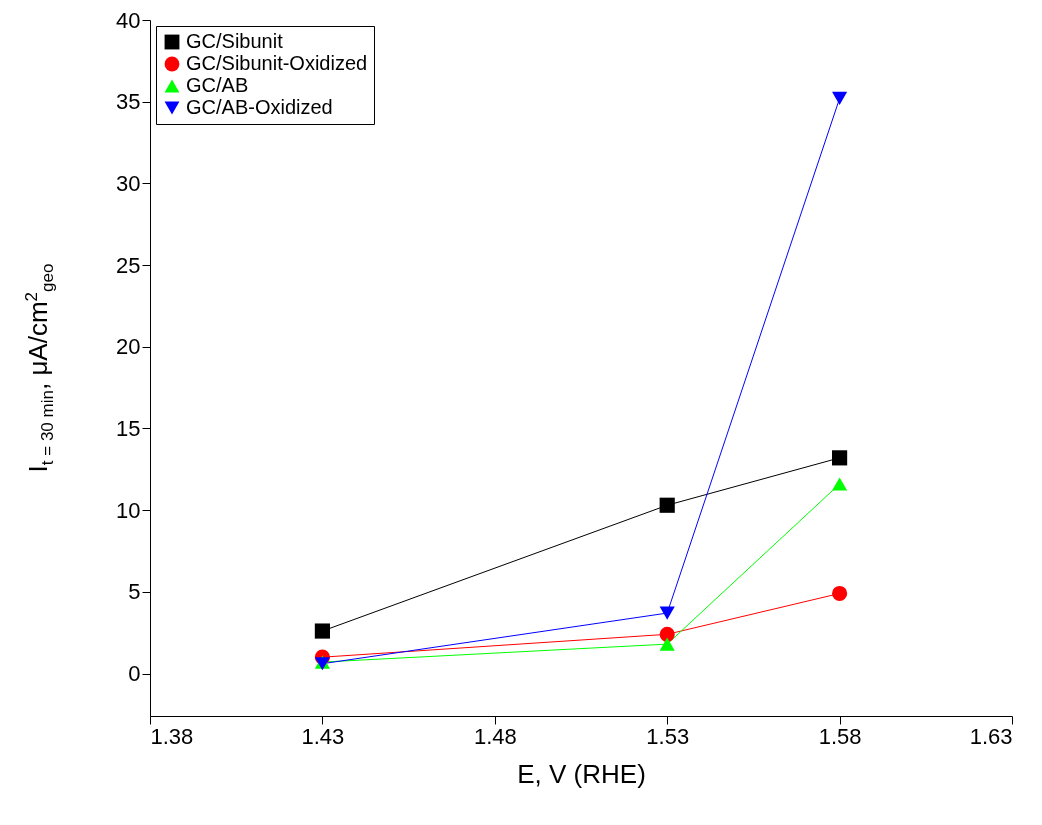  I want to click on x-tick-label: 1.38, so click(172, 736).